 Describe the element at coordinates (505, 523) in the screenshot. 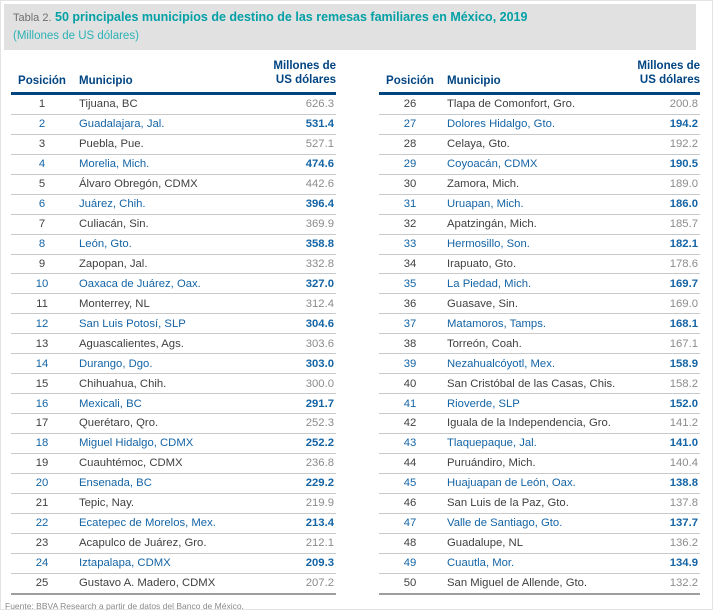

I see `municipality-cell: Valle de Santiago, Gto.` at that location.